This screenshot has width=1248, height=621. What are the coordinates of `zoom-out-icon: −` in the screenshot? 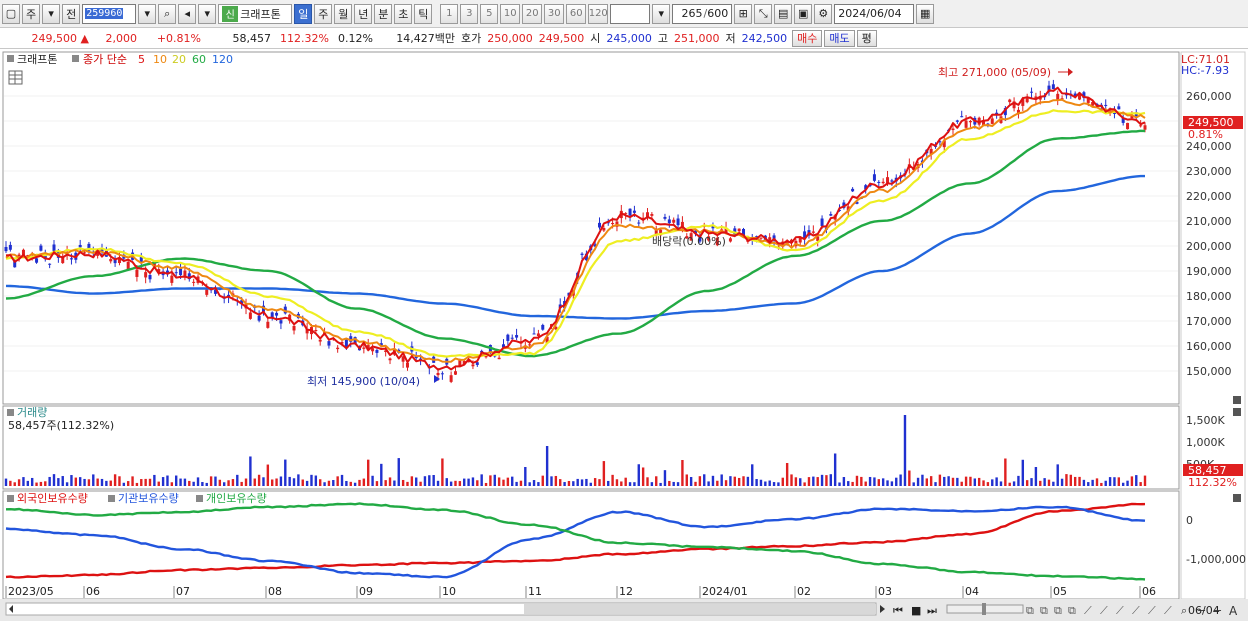 It's located at (1201, 610).